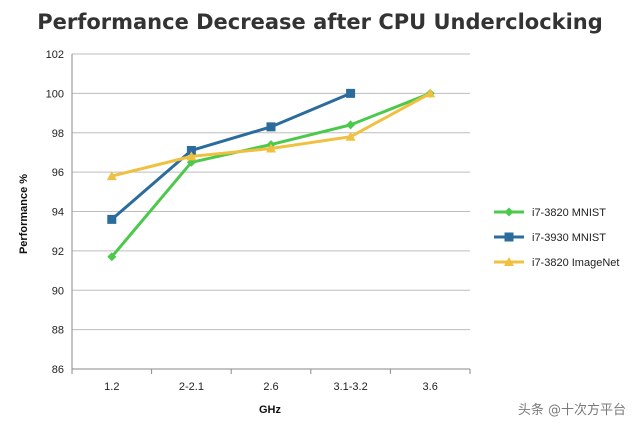 This screenshot has width=640, height=431. I want to click on y-tick-label: 98, so click(58, 134).